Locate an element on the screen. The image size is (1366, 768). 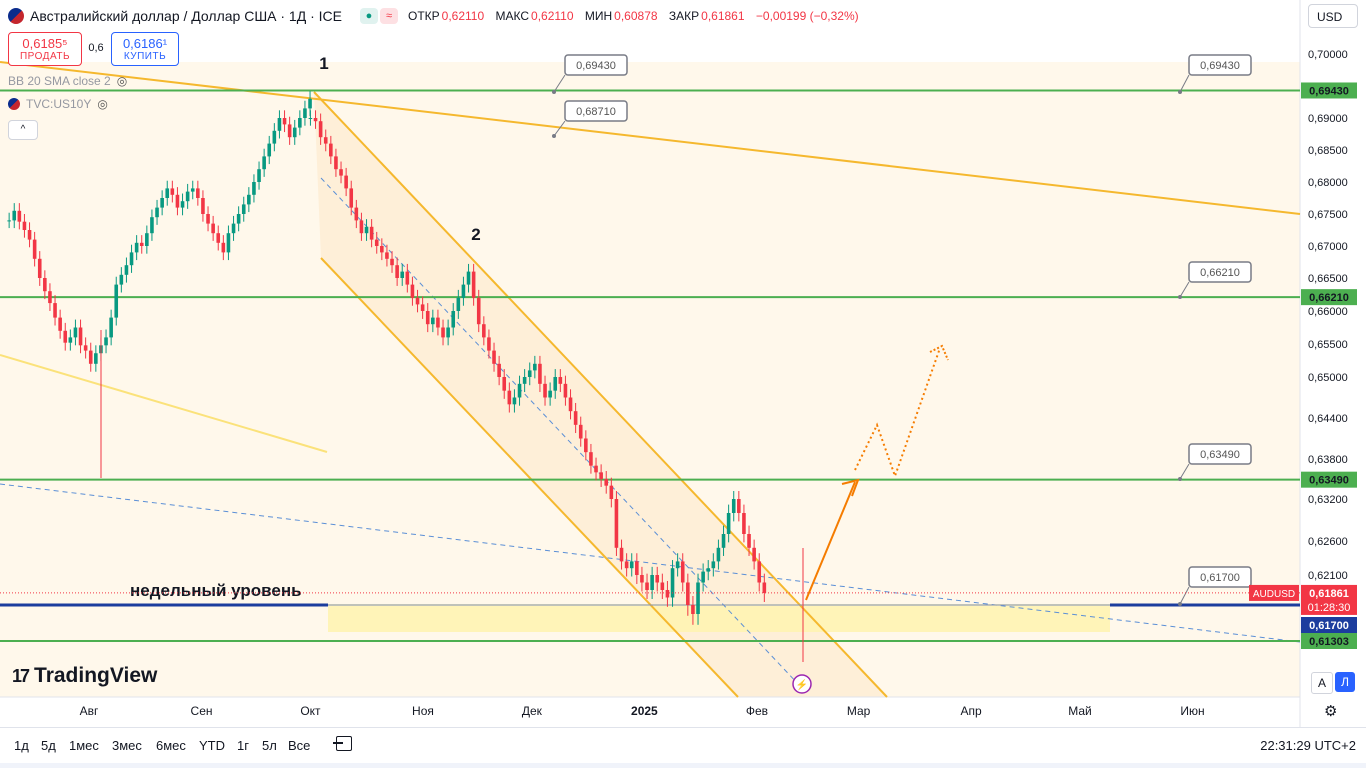
x-tick-label: Авг is located at coordinates (89, 711).